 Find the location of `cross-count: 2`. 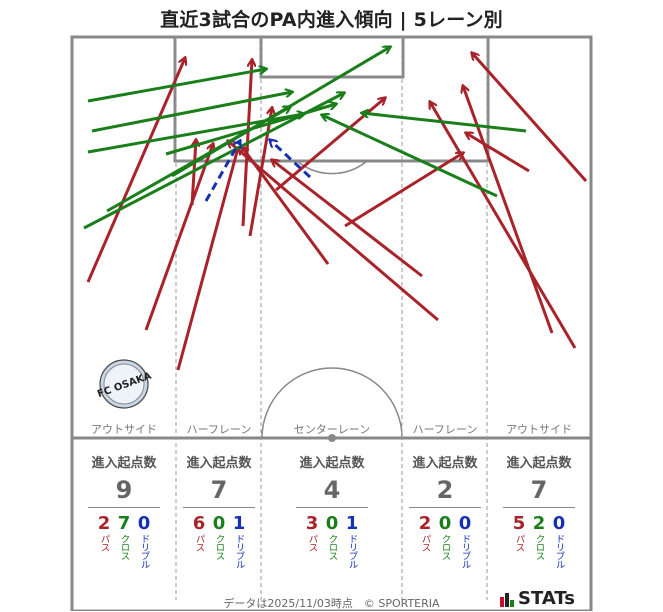

cross-count: 2 is located at coordinates (539, 523).